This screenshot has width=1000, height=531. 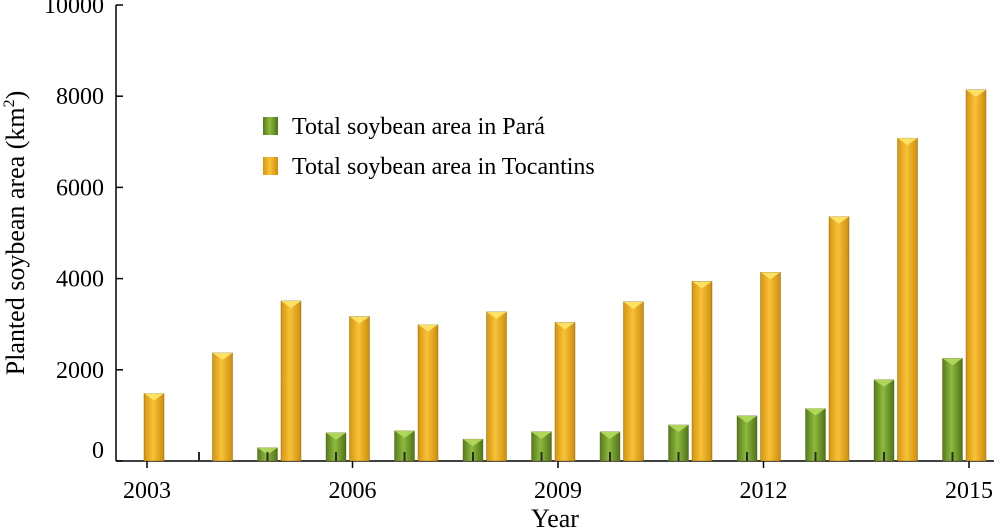 I want to click on bar-tocantins-2006, so click(x=359, y=389).